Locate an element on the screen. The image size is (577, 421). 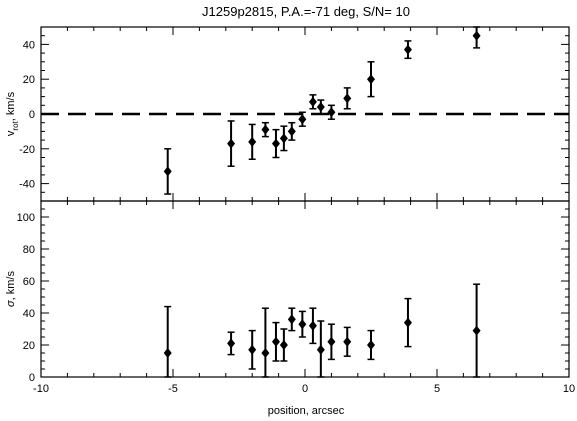
vrot-symbol: v is located at coordinates (11, 133).